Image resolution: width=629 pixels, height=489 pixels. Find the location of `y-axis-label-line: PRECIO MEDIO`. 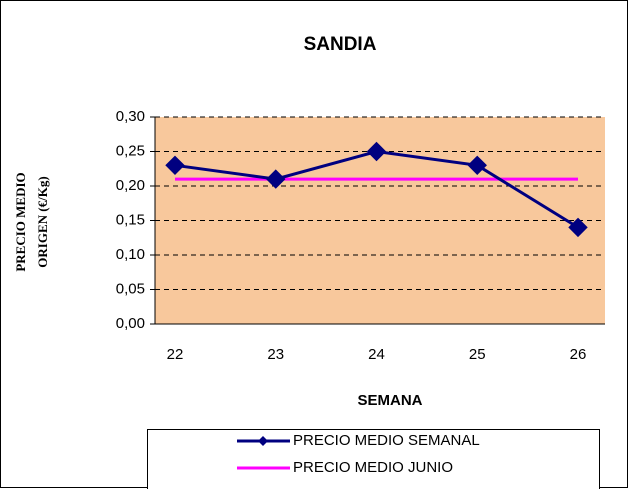

y-axis-label-line: PRECIO MEDIO is located at coordinates (20, 221).